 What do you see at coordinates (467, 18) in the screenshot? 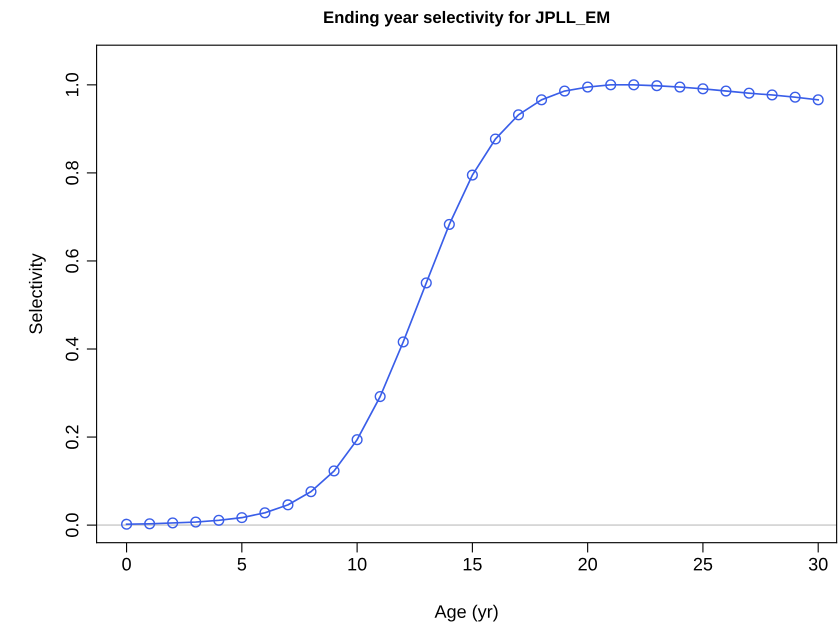
I see `chart-title: Ending year selectivity for JPLL_EM` at bounding box center [467, 18].